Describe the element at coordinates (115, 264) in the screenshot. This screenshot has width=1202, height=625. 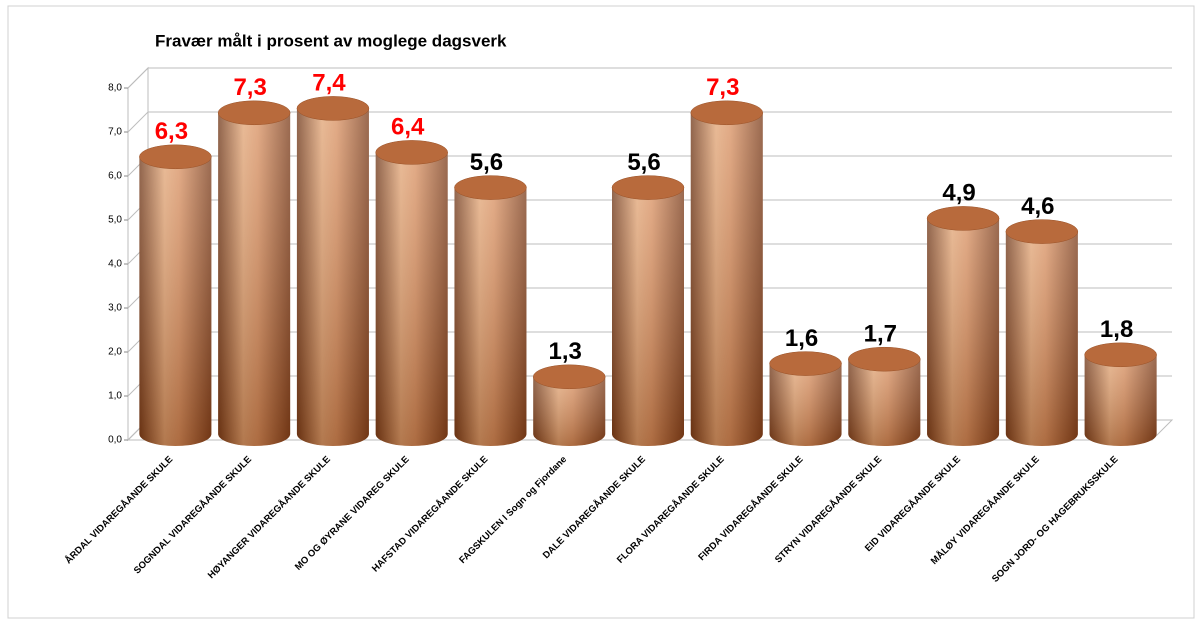
I see `y-tick-label: 4,0` at that location.